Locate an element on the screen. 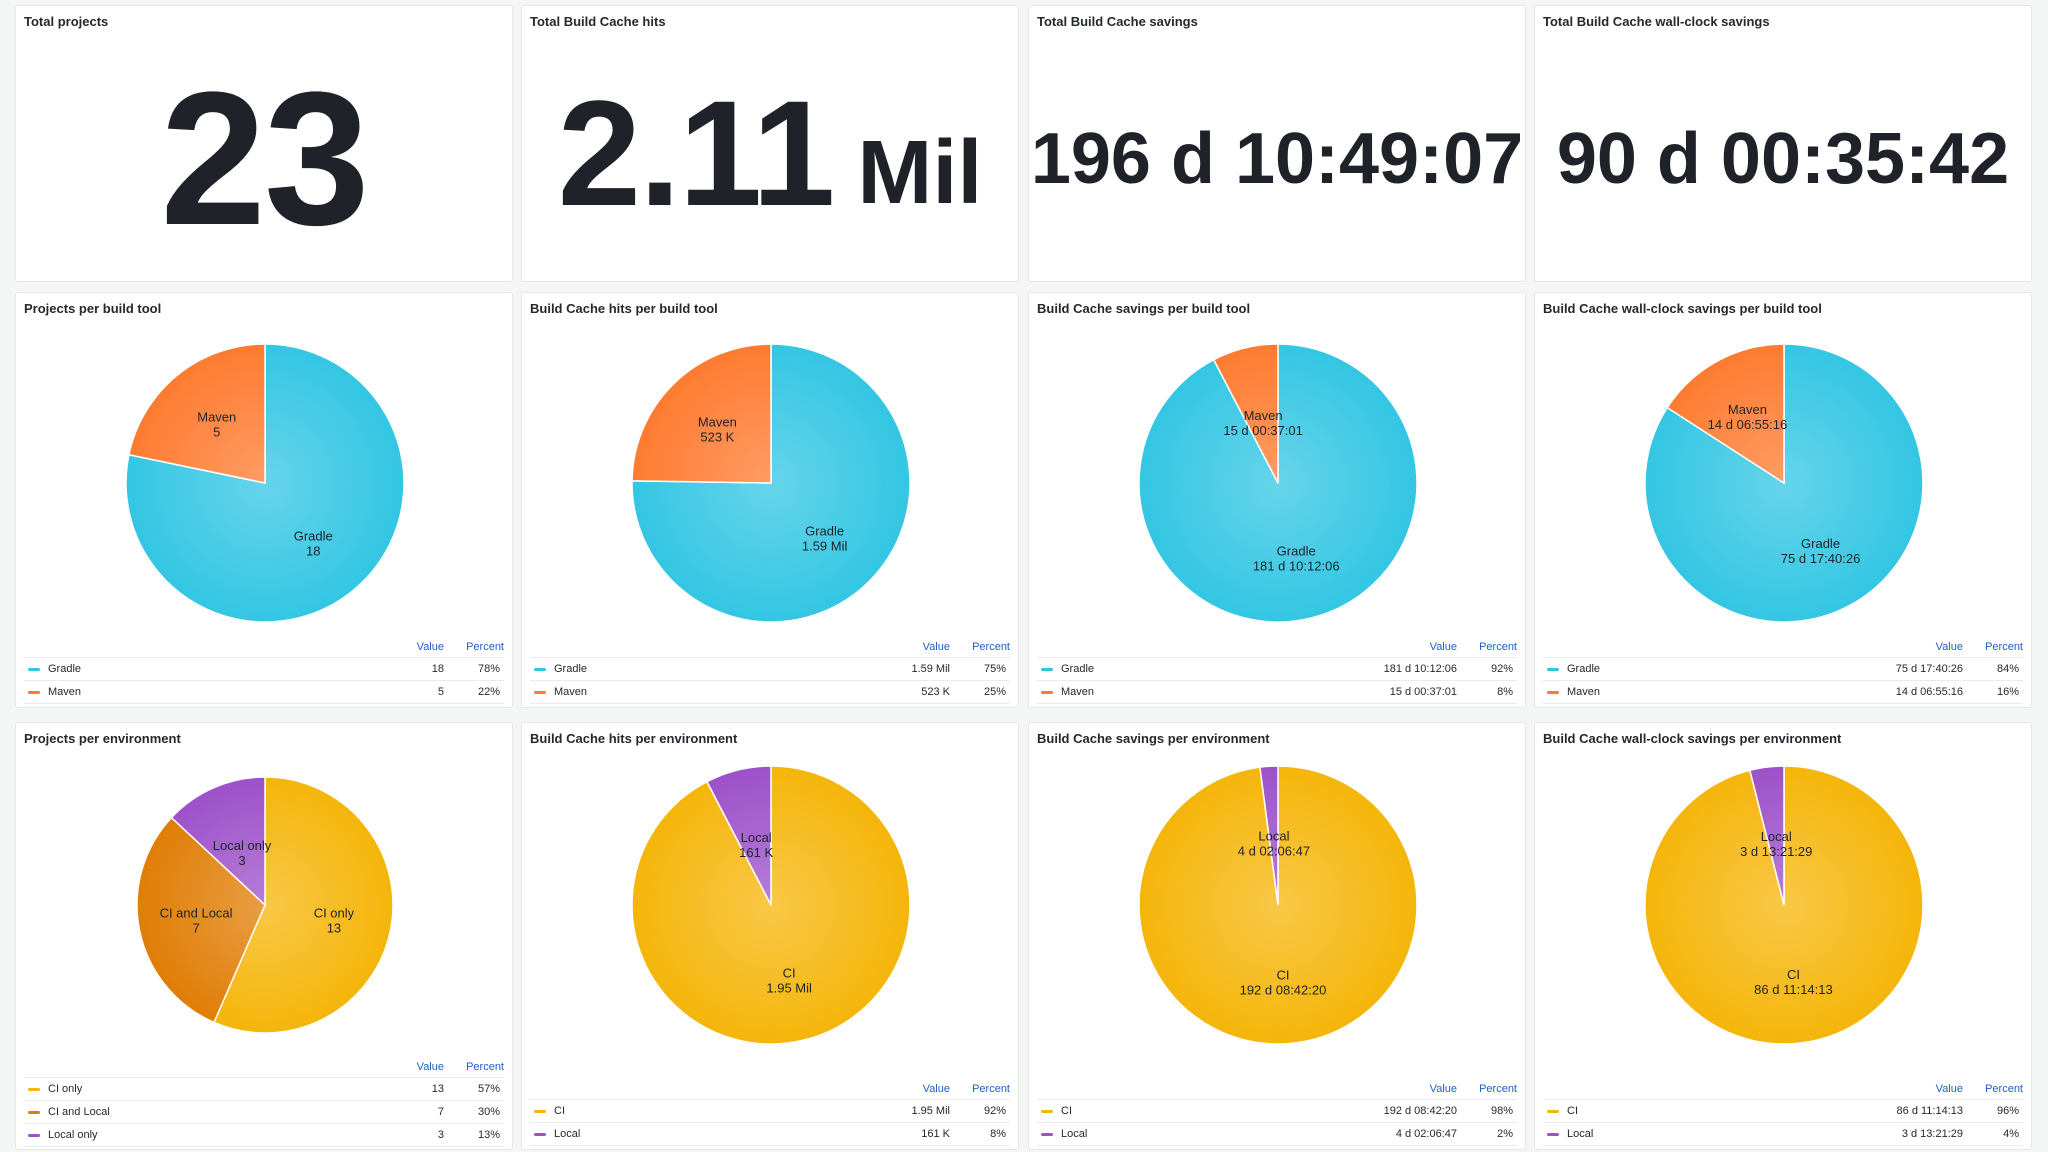 This screenshot has width=2048, height=1152. slice-label-value: 75 d 17:40:26 is located at coordinates (1821, 558).